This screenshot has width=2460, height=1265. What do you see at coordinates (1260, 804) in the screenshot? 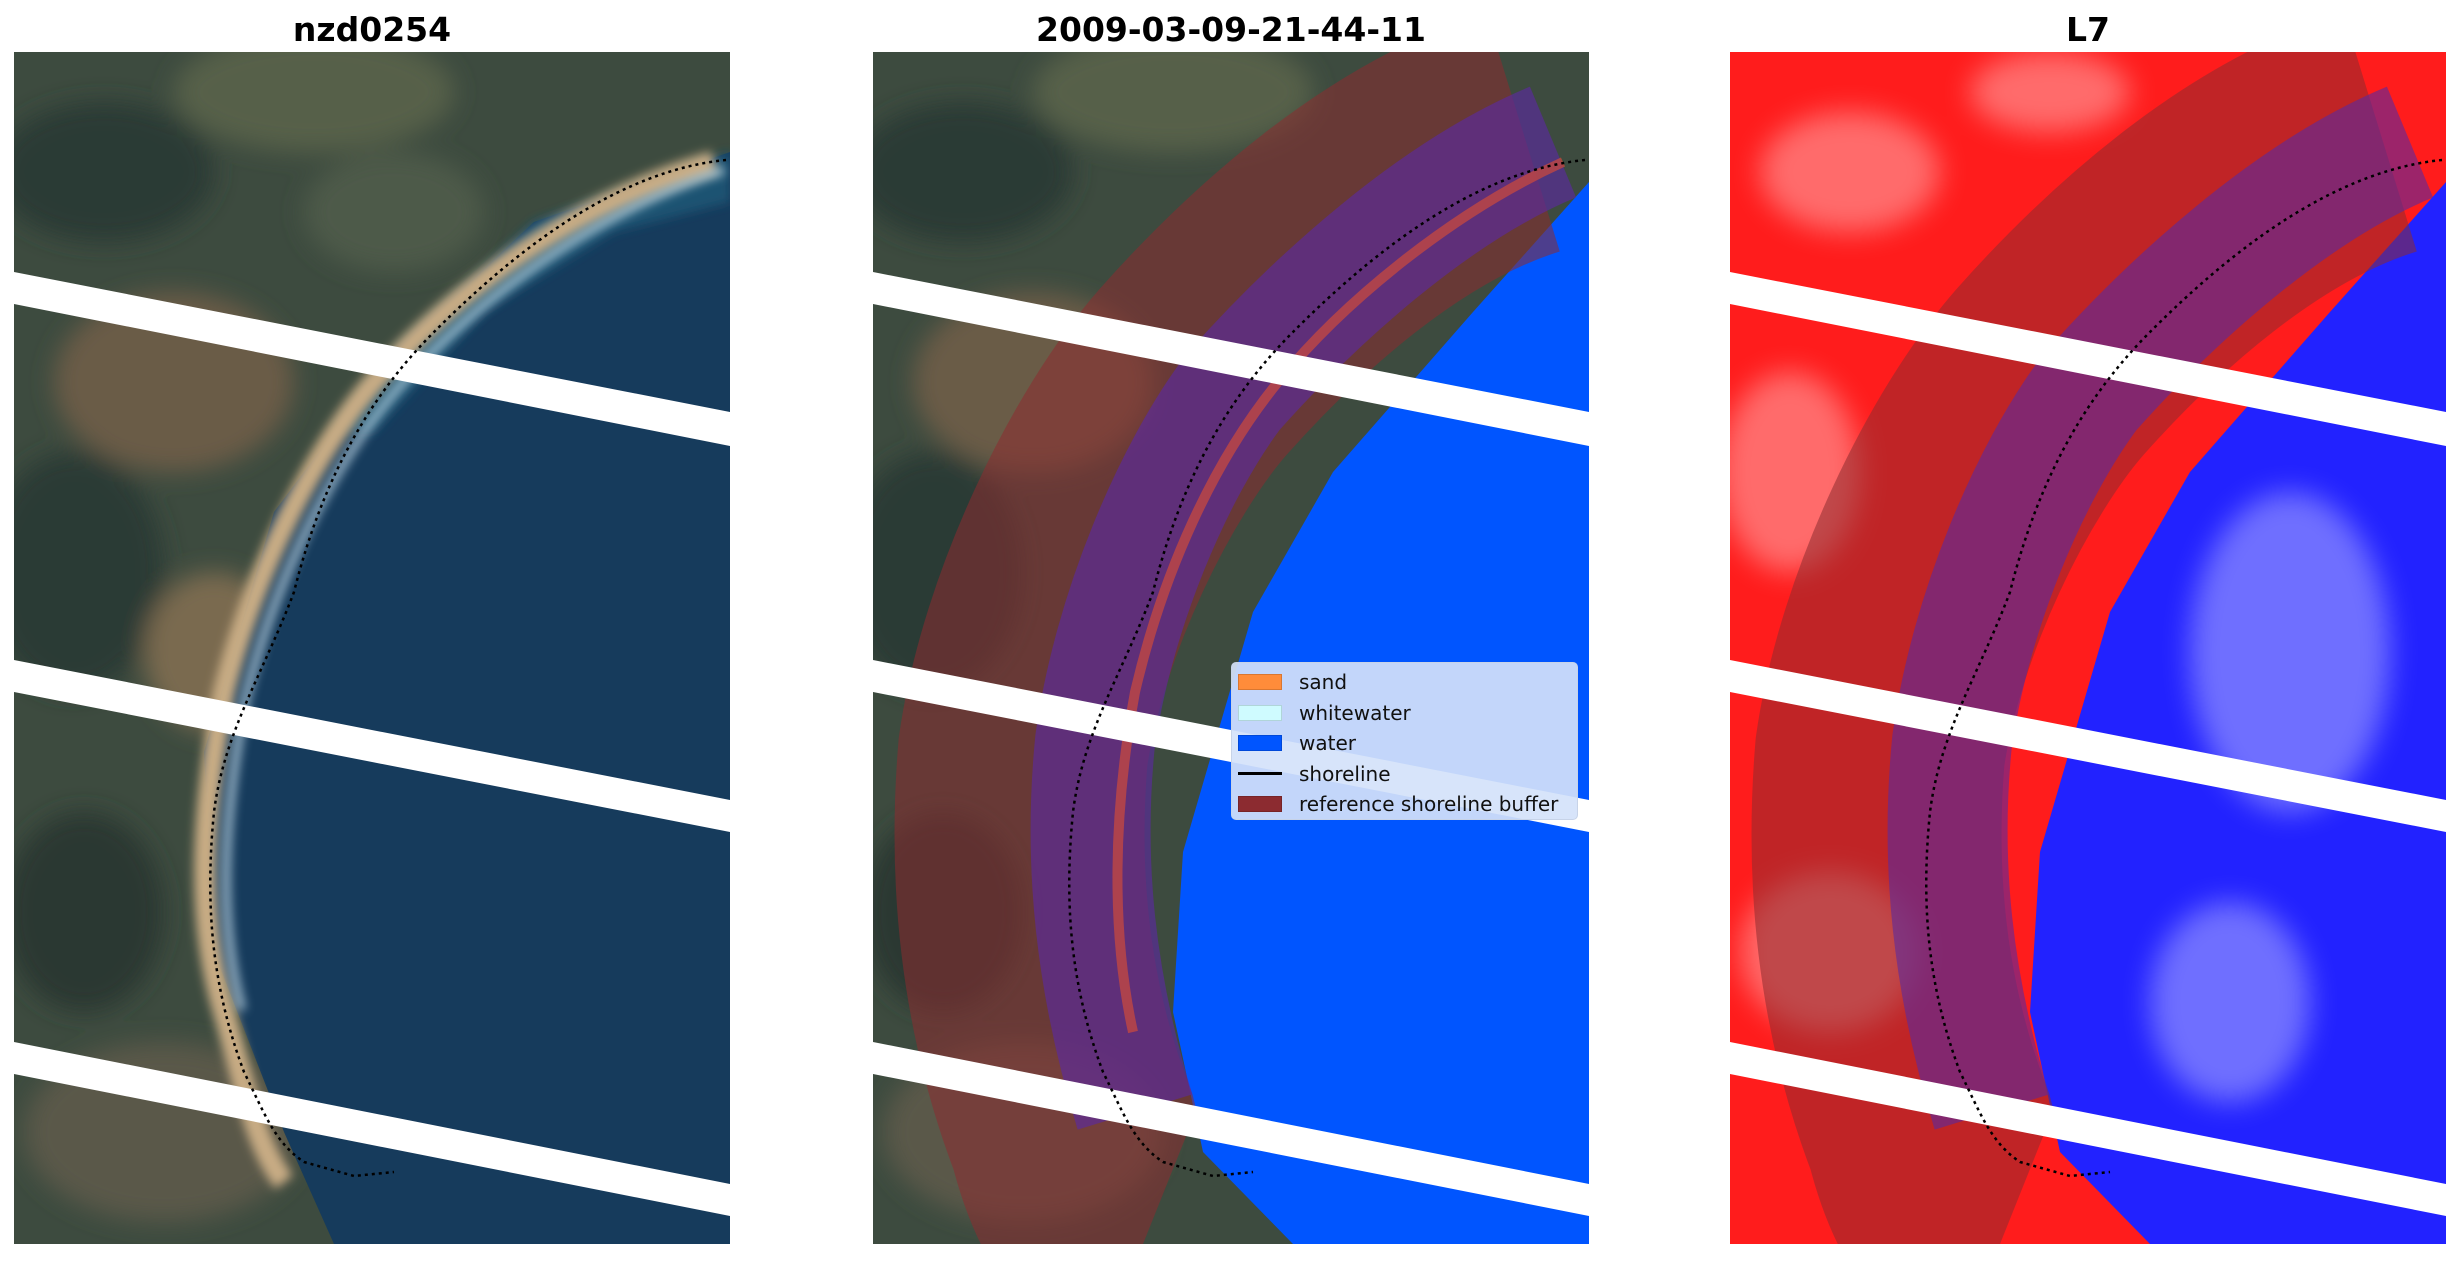
I see `buffer-swatch` at bounding box center [1260, 804].